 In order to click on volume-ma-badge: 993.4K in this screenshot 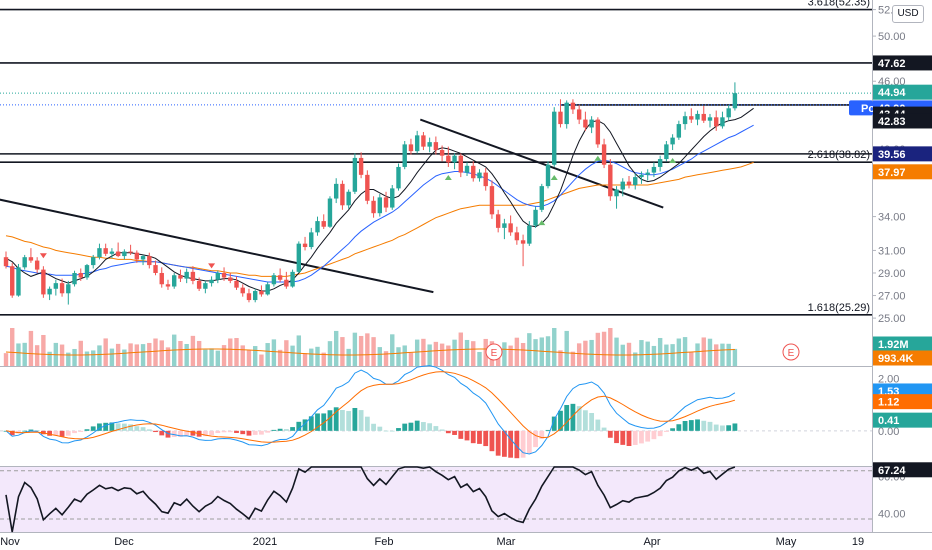, I will do `click(896, 359)`.